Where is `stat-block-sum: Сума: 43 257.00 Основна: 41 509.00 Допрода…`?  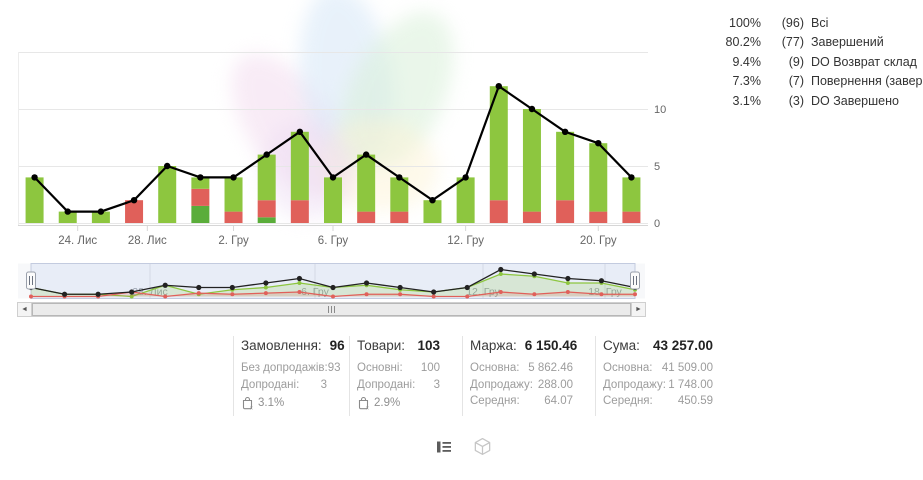
stat-block-sum: Сума: 43 257.00 Основна: 41 509.00 Допрода… is located at coordinates (665, 376).